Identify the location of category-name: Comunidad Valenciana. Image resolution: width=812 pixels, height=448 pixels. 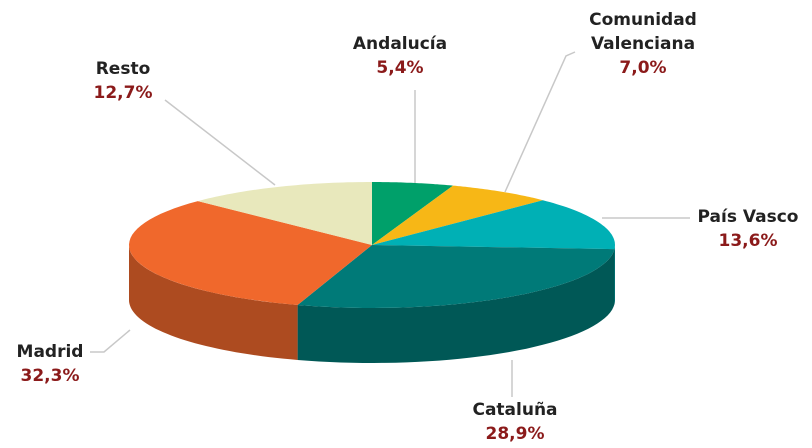
(643, 32).